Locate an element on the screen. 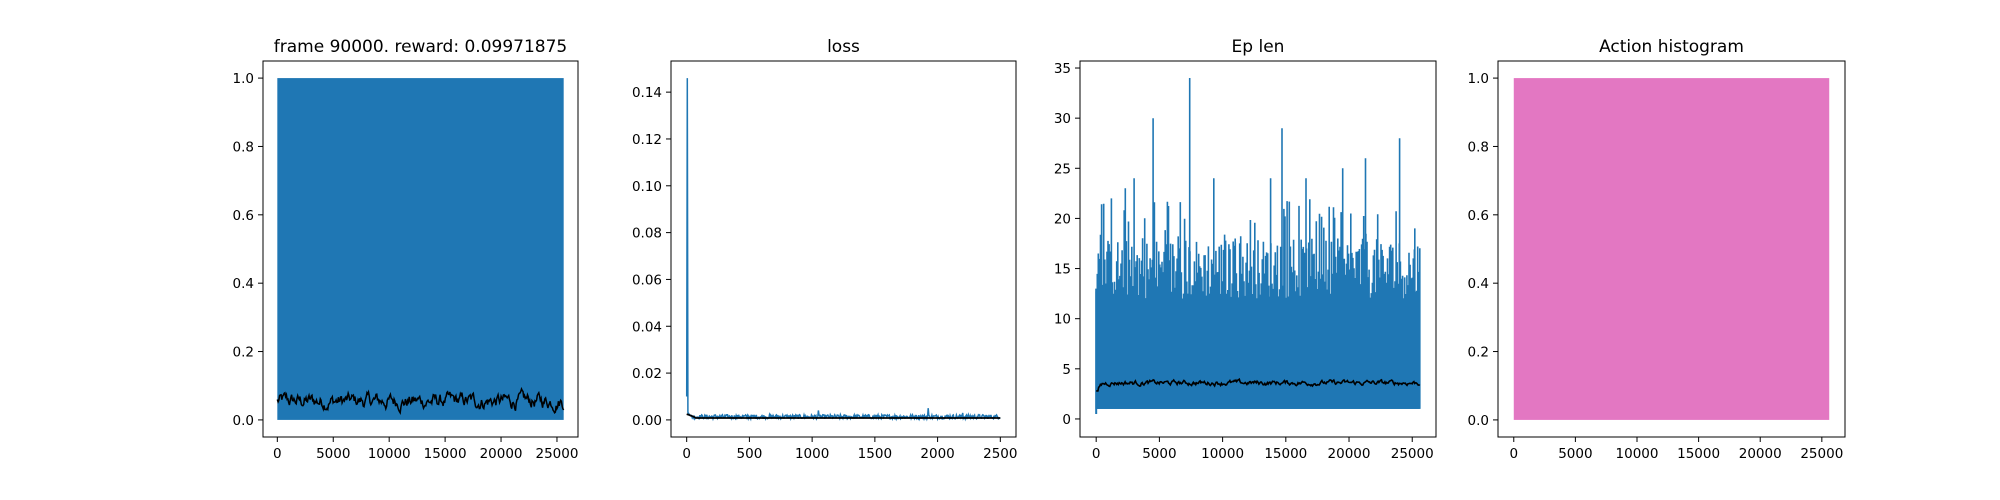 This screenshot has width=2000, height=500. series-raw-reward is located at coordinates (420, 249).